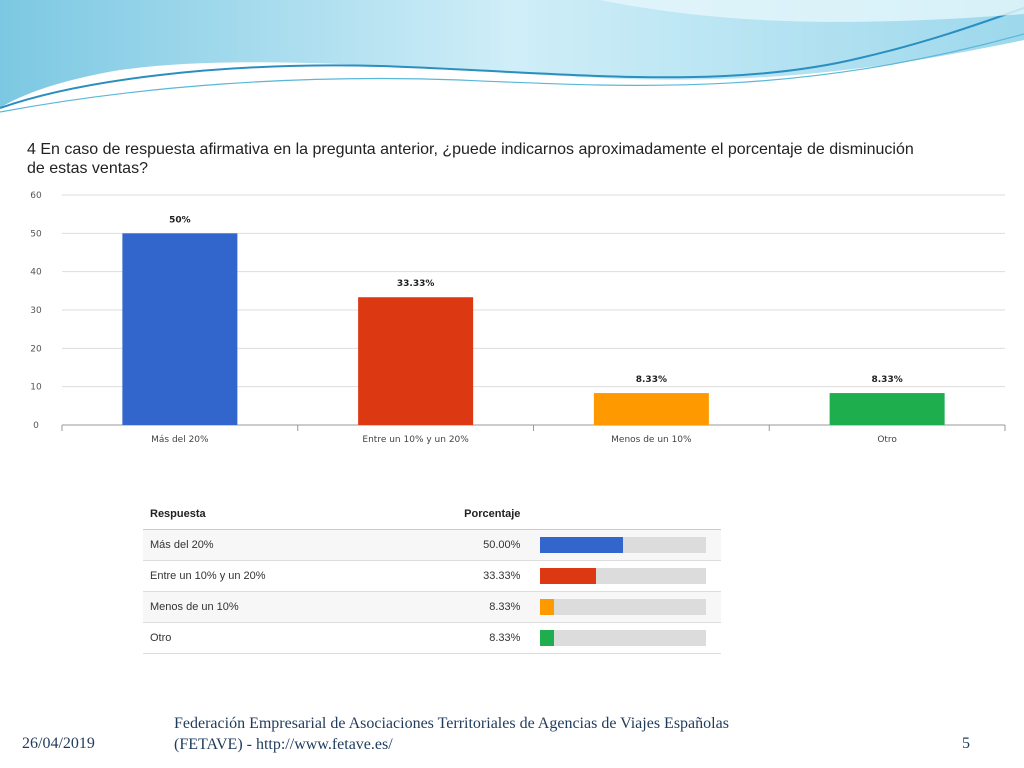  What do you see at coordinates (289, 607) in the screenshot?
I see `row-response: Menos de un 10%` at bounding box center [289, 607].